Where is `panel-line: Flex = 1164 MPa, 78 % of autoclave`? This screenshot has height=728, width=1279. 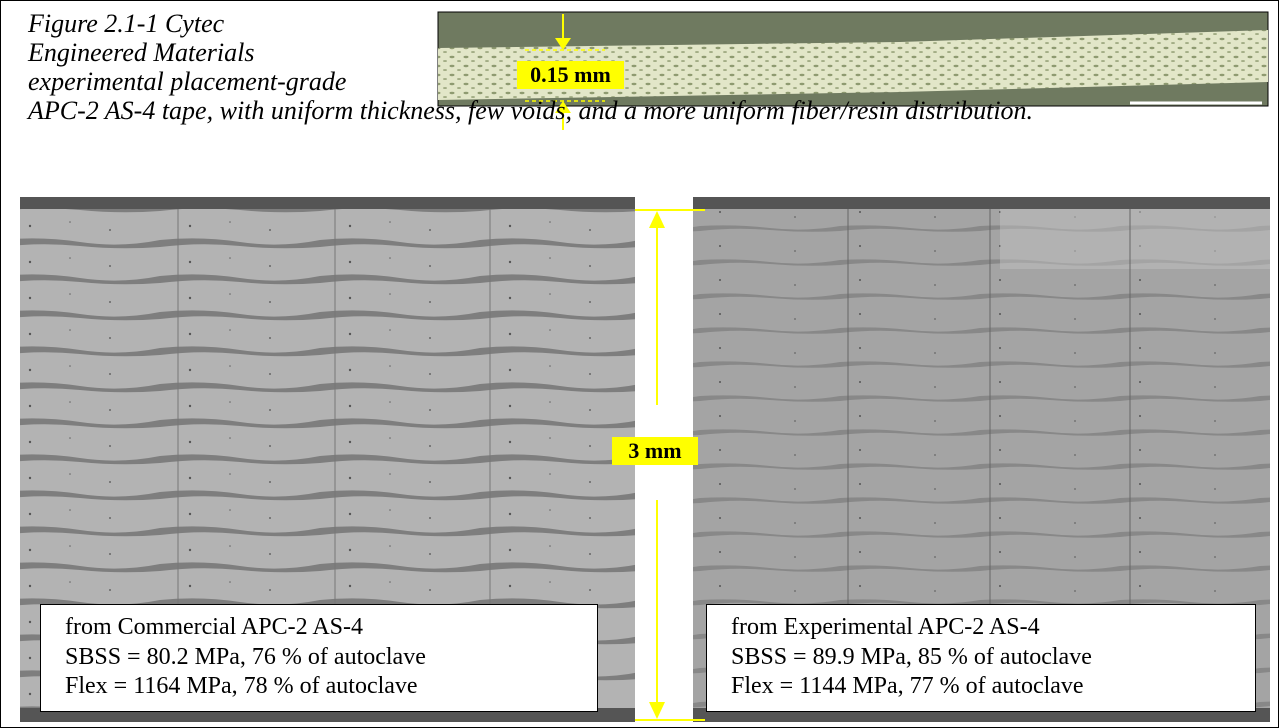 panel-line: Flex = 1164 MPa, 78 % of autoclave is located at coordinates (241, 686).